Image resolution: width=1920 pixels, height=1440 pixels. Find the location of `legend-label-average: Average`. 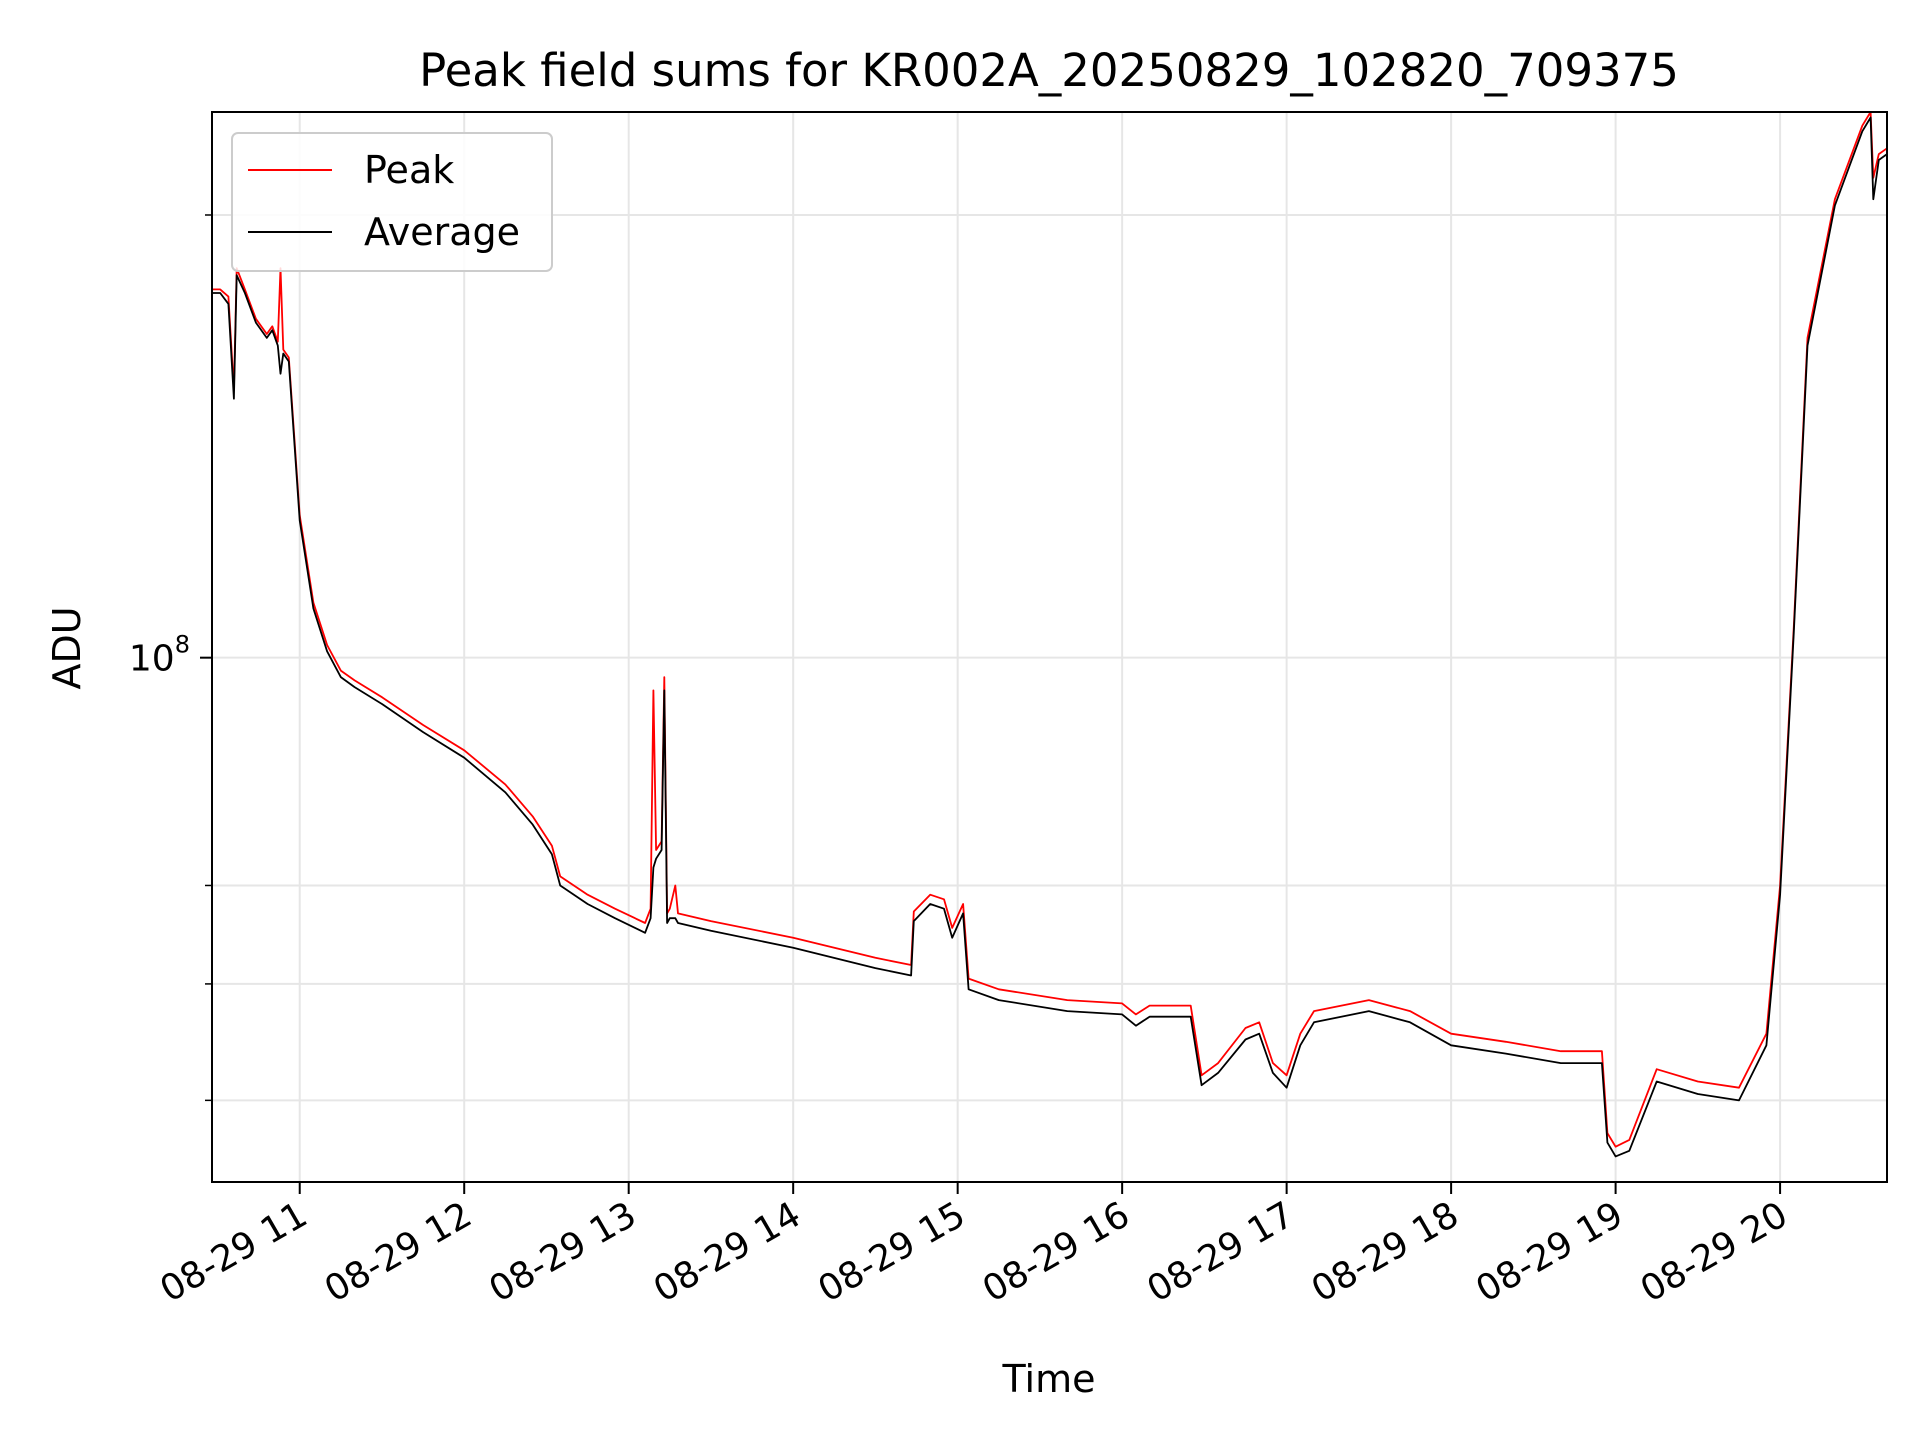

legend-label-average: Average is located at coordinates (442, 232).